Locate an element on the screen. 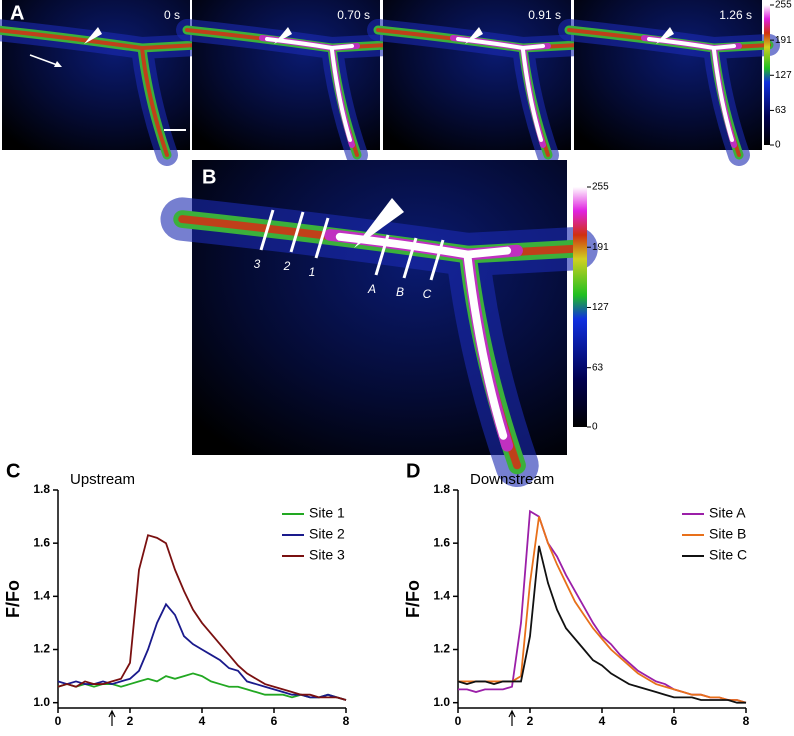 Image resolution: width=794 pixels, height=736 pixels. legend-label: Site 1 is located at coordinates (327, 513).